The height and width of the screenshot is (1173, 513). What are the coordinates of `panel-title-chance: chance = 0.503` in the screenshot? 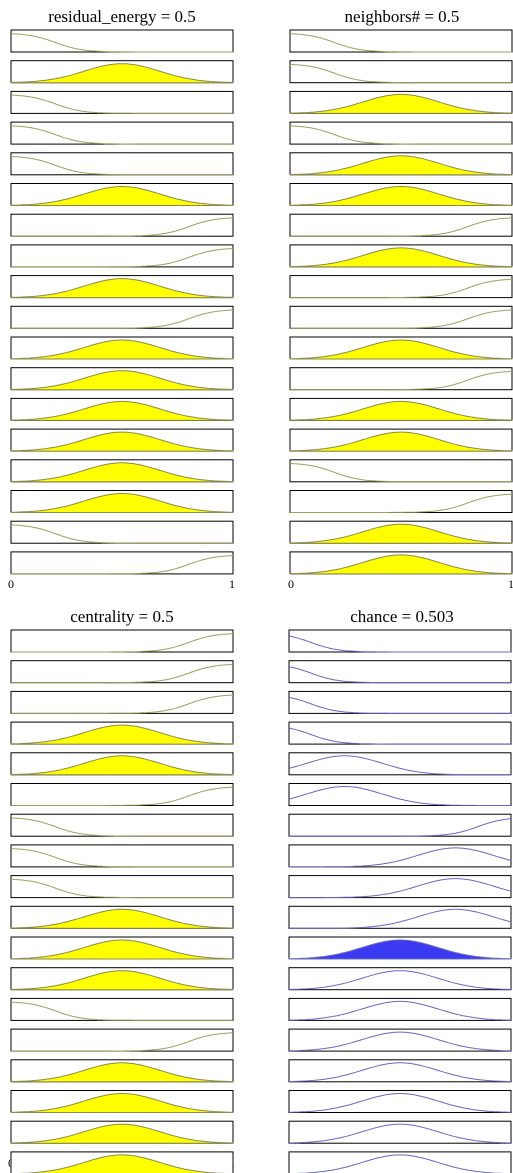 It's located at (402, 616).